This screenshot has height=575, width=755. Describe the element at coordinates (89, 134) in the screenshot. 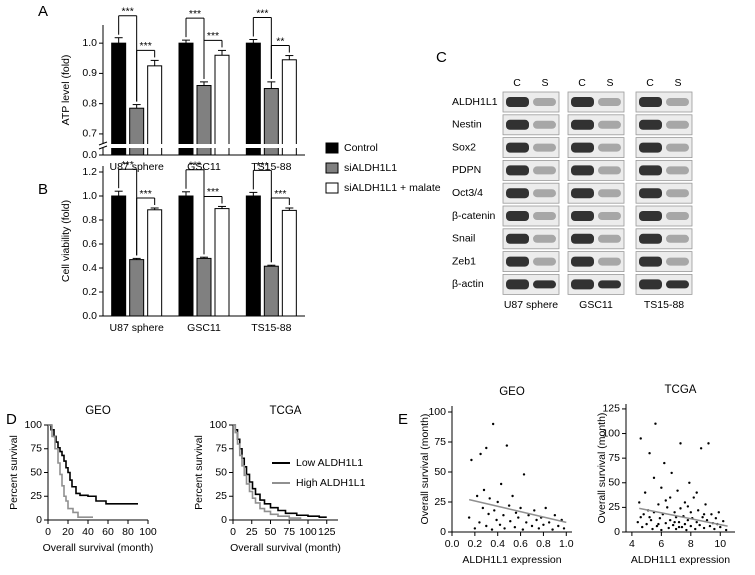

I see `y-tick-label: 0.7` at that location.